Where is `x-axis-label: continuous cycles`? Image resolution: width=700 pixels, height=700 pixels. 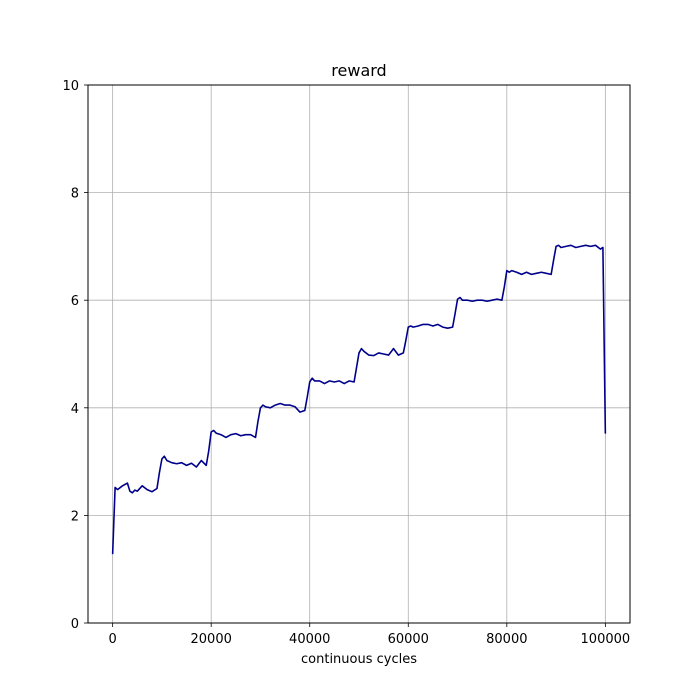
x-axis-label: continuous cycles is located at coordinates (359, 659).